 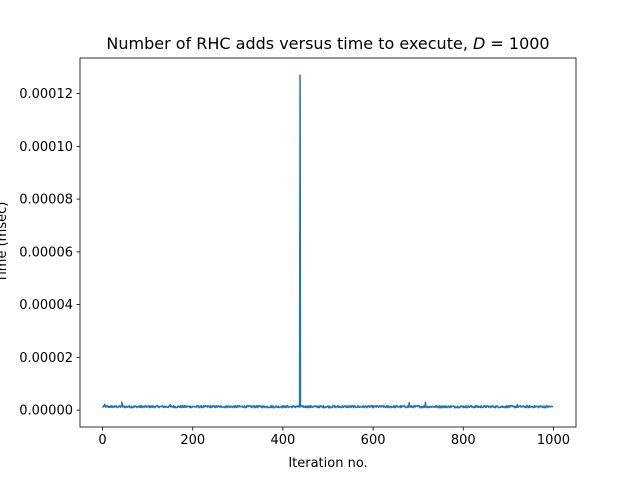 What do you see at coordinates (479, 43) in the screenshot?
I see `chart-title-variable: D` at bounding box center [479, 43].